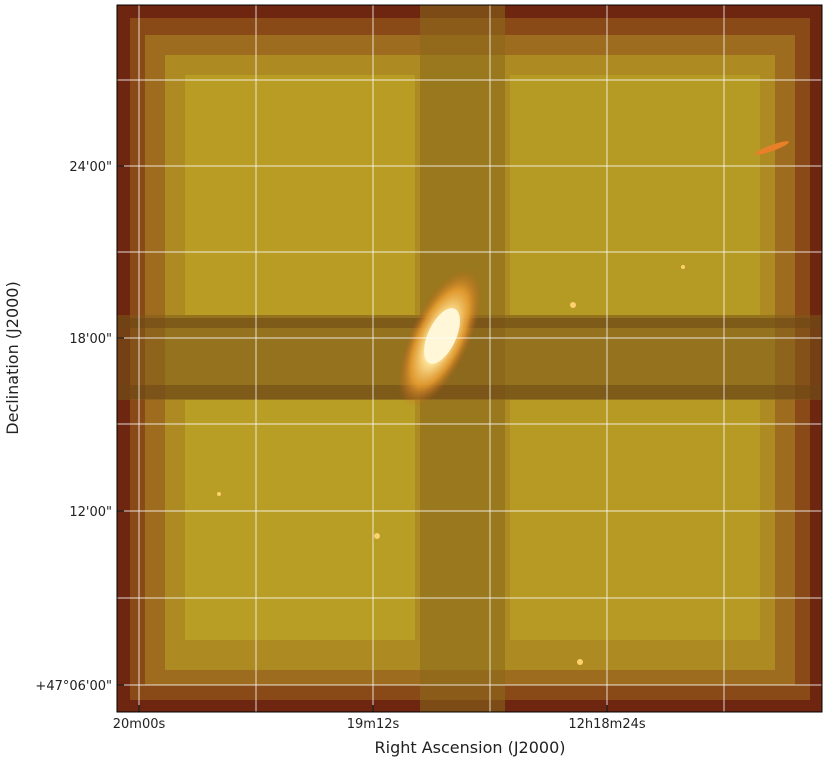  What do you see at coordinates (90, 339) in the screenshot?
I see `y-tick-label: 18'00"` at bounding box center [90, 339].